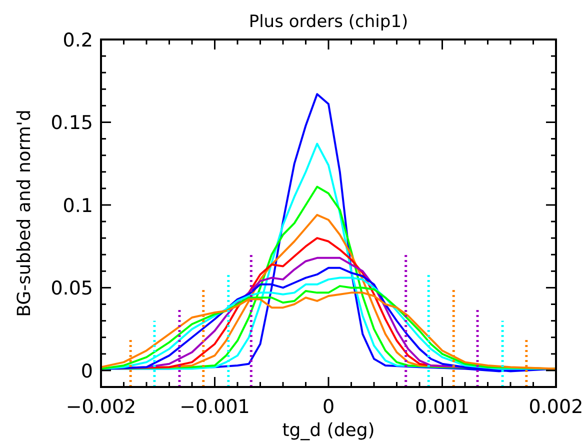 This screenshot has height=442, width=587. Describe the element at coordinates (77, 205) in the screenshot. I see `y-tick-label: 0.1` at that location.